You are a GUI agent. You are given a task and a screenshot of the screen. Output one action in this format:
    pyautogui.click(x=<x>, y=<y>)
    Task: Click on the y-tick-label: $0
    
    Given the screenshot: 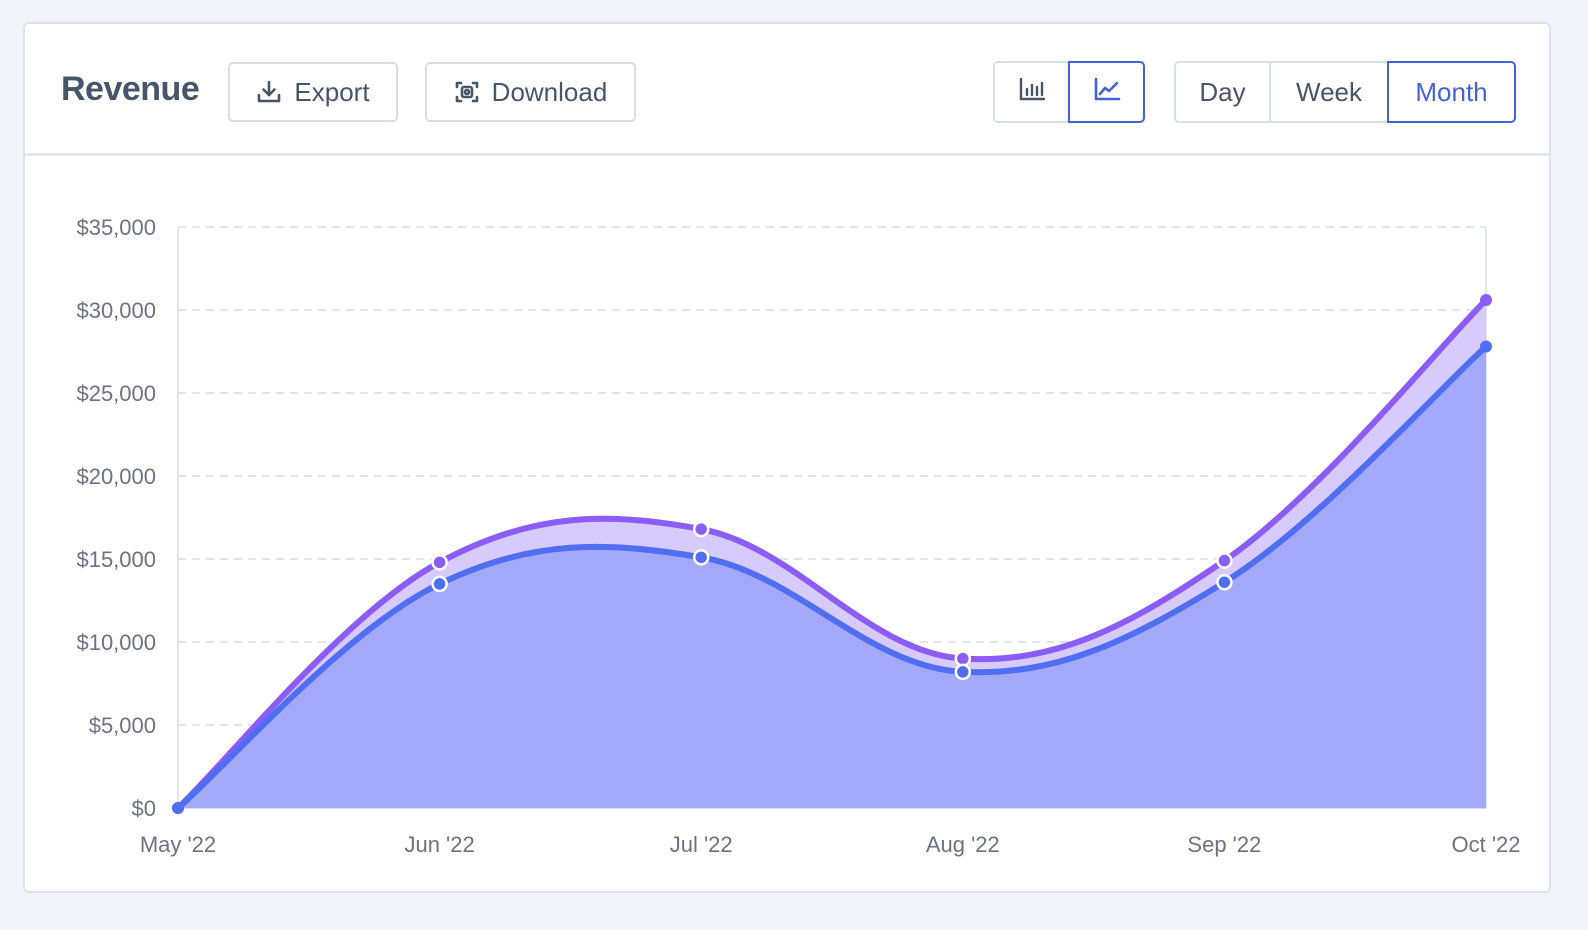 What is the action you would take?
    pyautogui.click(x=144, y=808)
    